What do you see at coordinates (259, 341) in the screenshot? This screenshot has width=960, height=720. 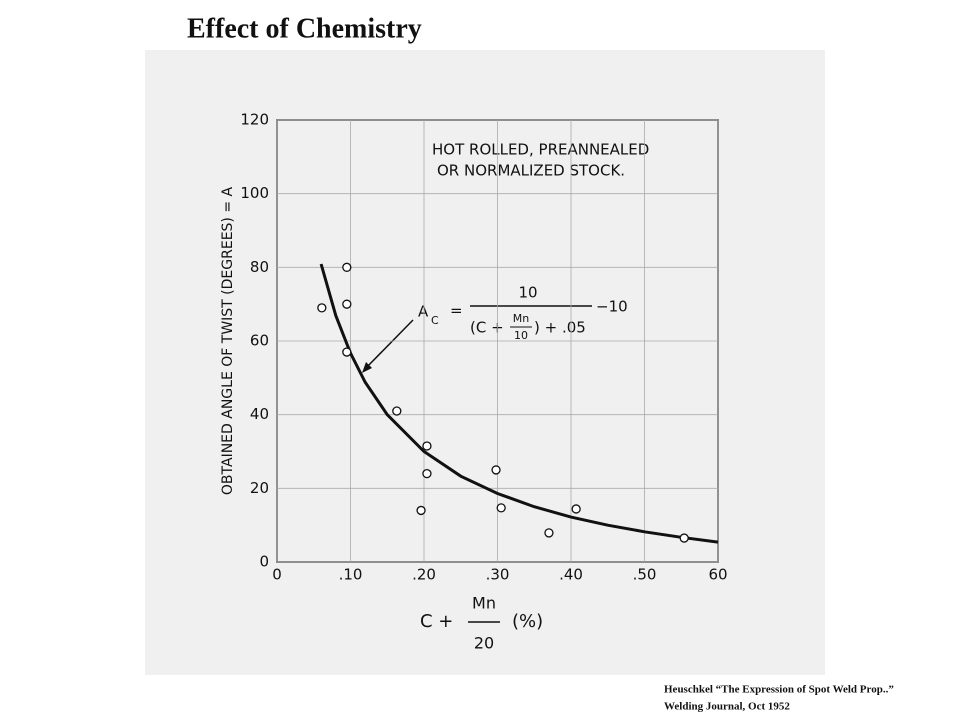 I see `y-tick-label: 60` at bounding box center [259, 341].